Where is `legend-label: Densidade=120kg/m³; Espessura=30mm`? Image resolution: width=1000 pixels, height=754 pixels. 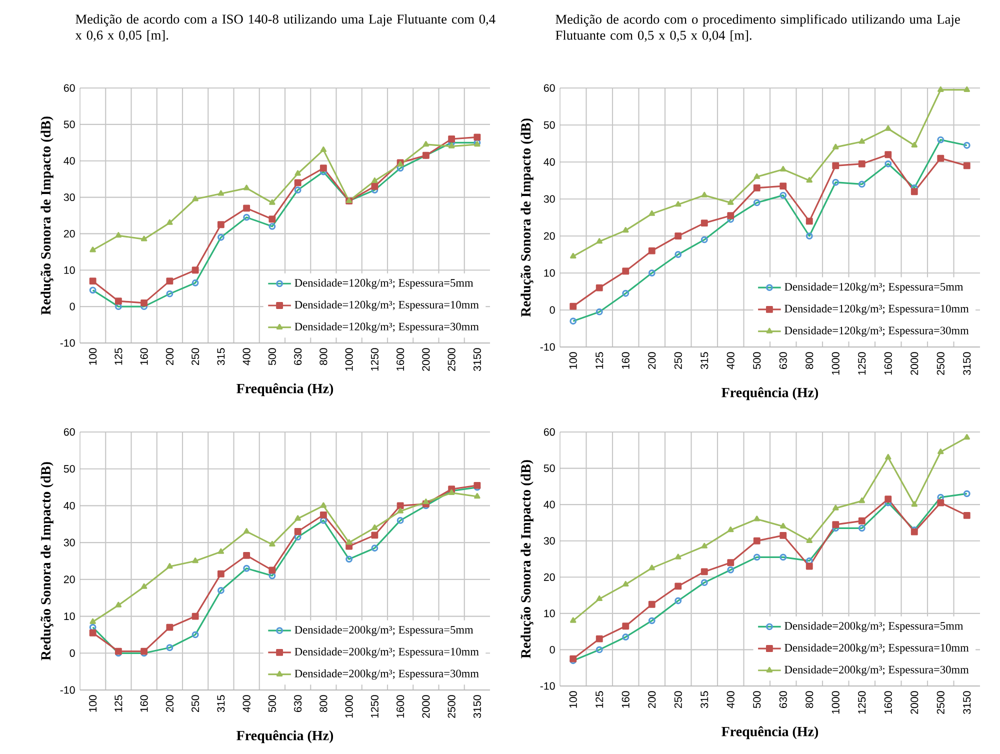
legend-label: Densidade=120kg/m³; Espessura=30mm is located at coordinates (386, 327).